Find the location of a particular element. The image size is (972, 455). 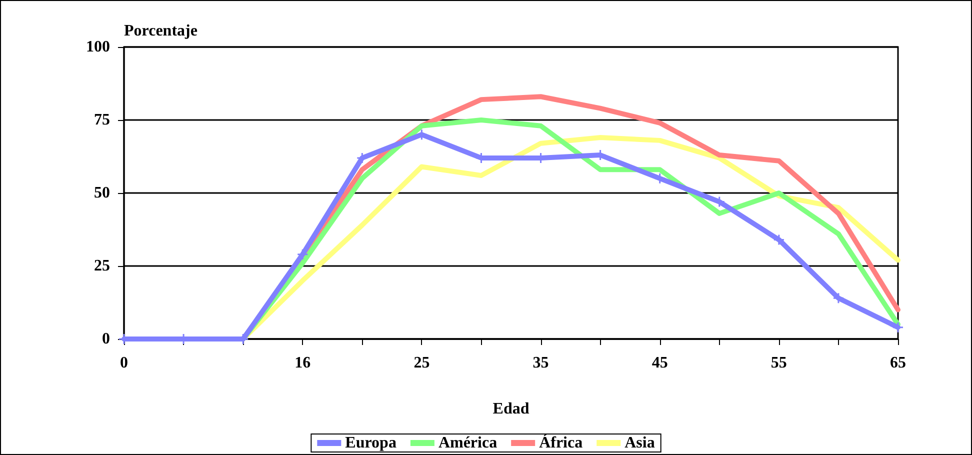

x-tick-label: 25 is located at coordinates (422, 363).